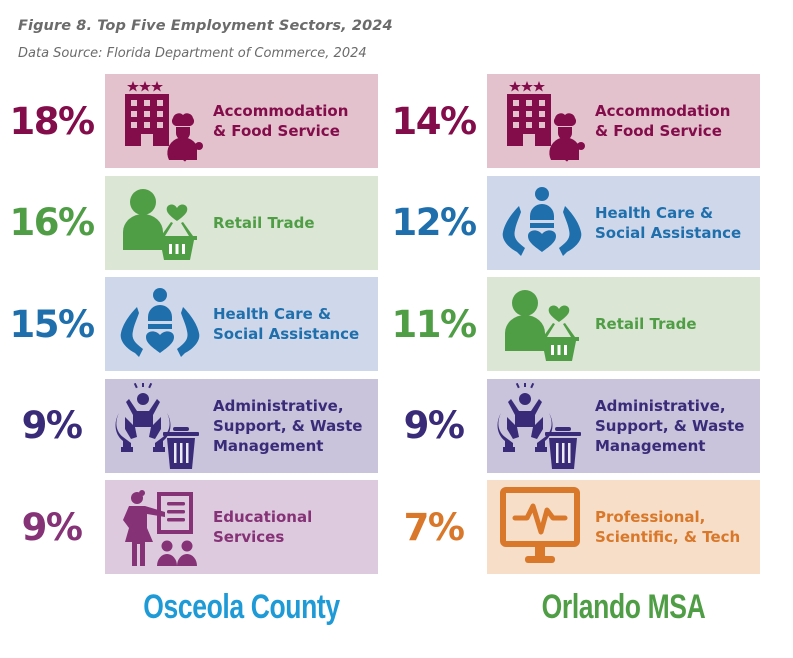 This screenshot has width=793, height=658. What do you see at coordinates (52, 222) in the screenshot?
I see `sector-percent: 16%` at bounding box center [52, 222].